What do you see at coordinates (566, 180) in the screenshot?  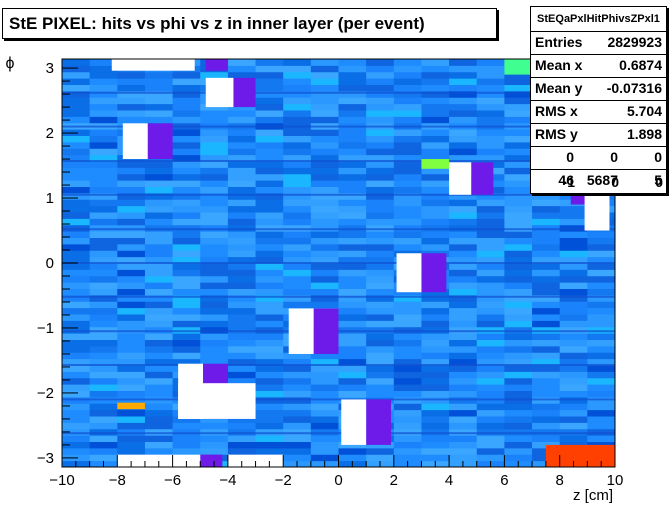 I see `stats-grid-cell: 46` at bounding box center [566, 180].